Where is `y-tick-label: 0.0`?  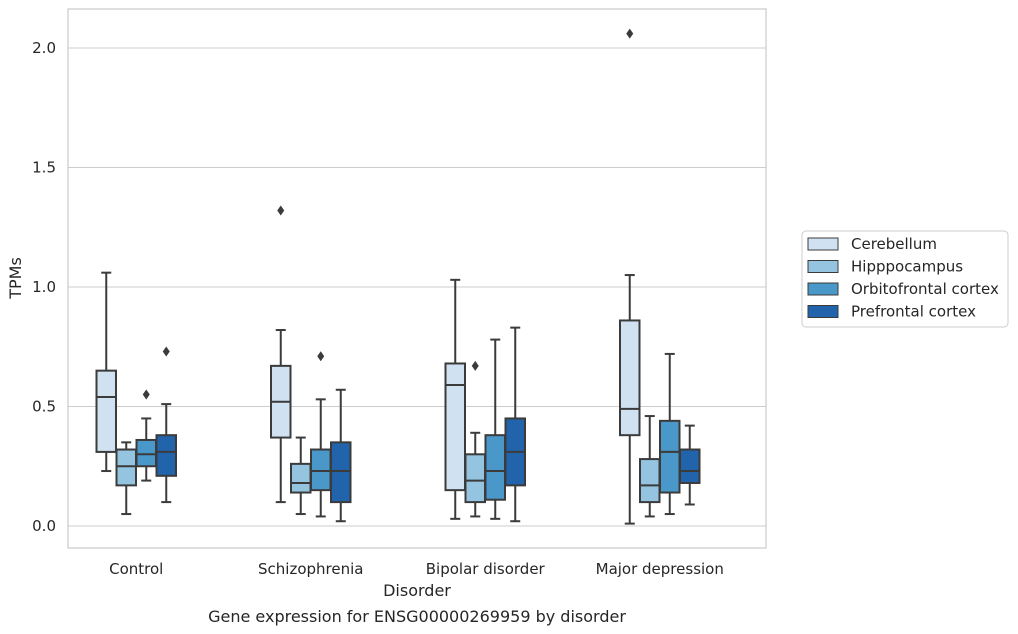 y-tick-label: 0.0 is located at coordinates (44, 526).